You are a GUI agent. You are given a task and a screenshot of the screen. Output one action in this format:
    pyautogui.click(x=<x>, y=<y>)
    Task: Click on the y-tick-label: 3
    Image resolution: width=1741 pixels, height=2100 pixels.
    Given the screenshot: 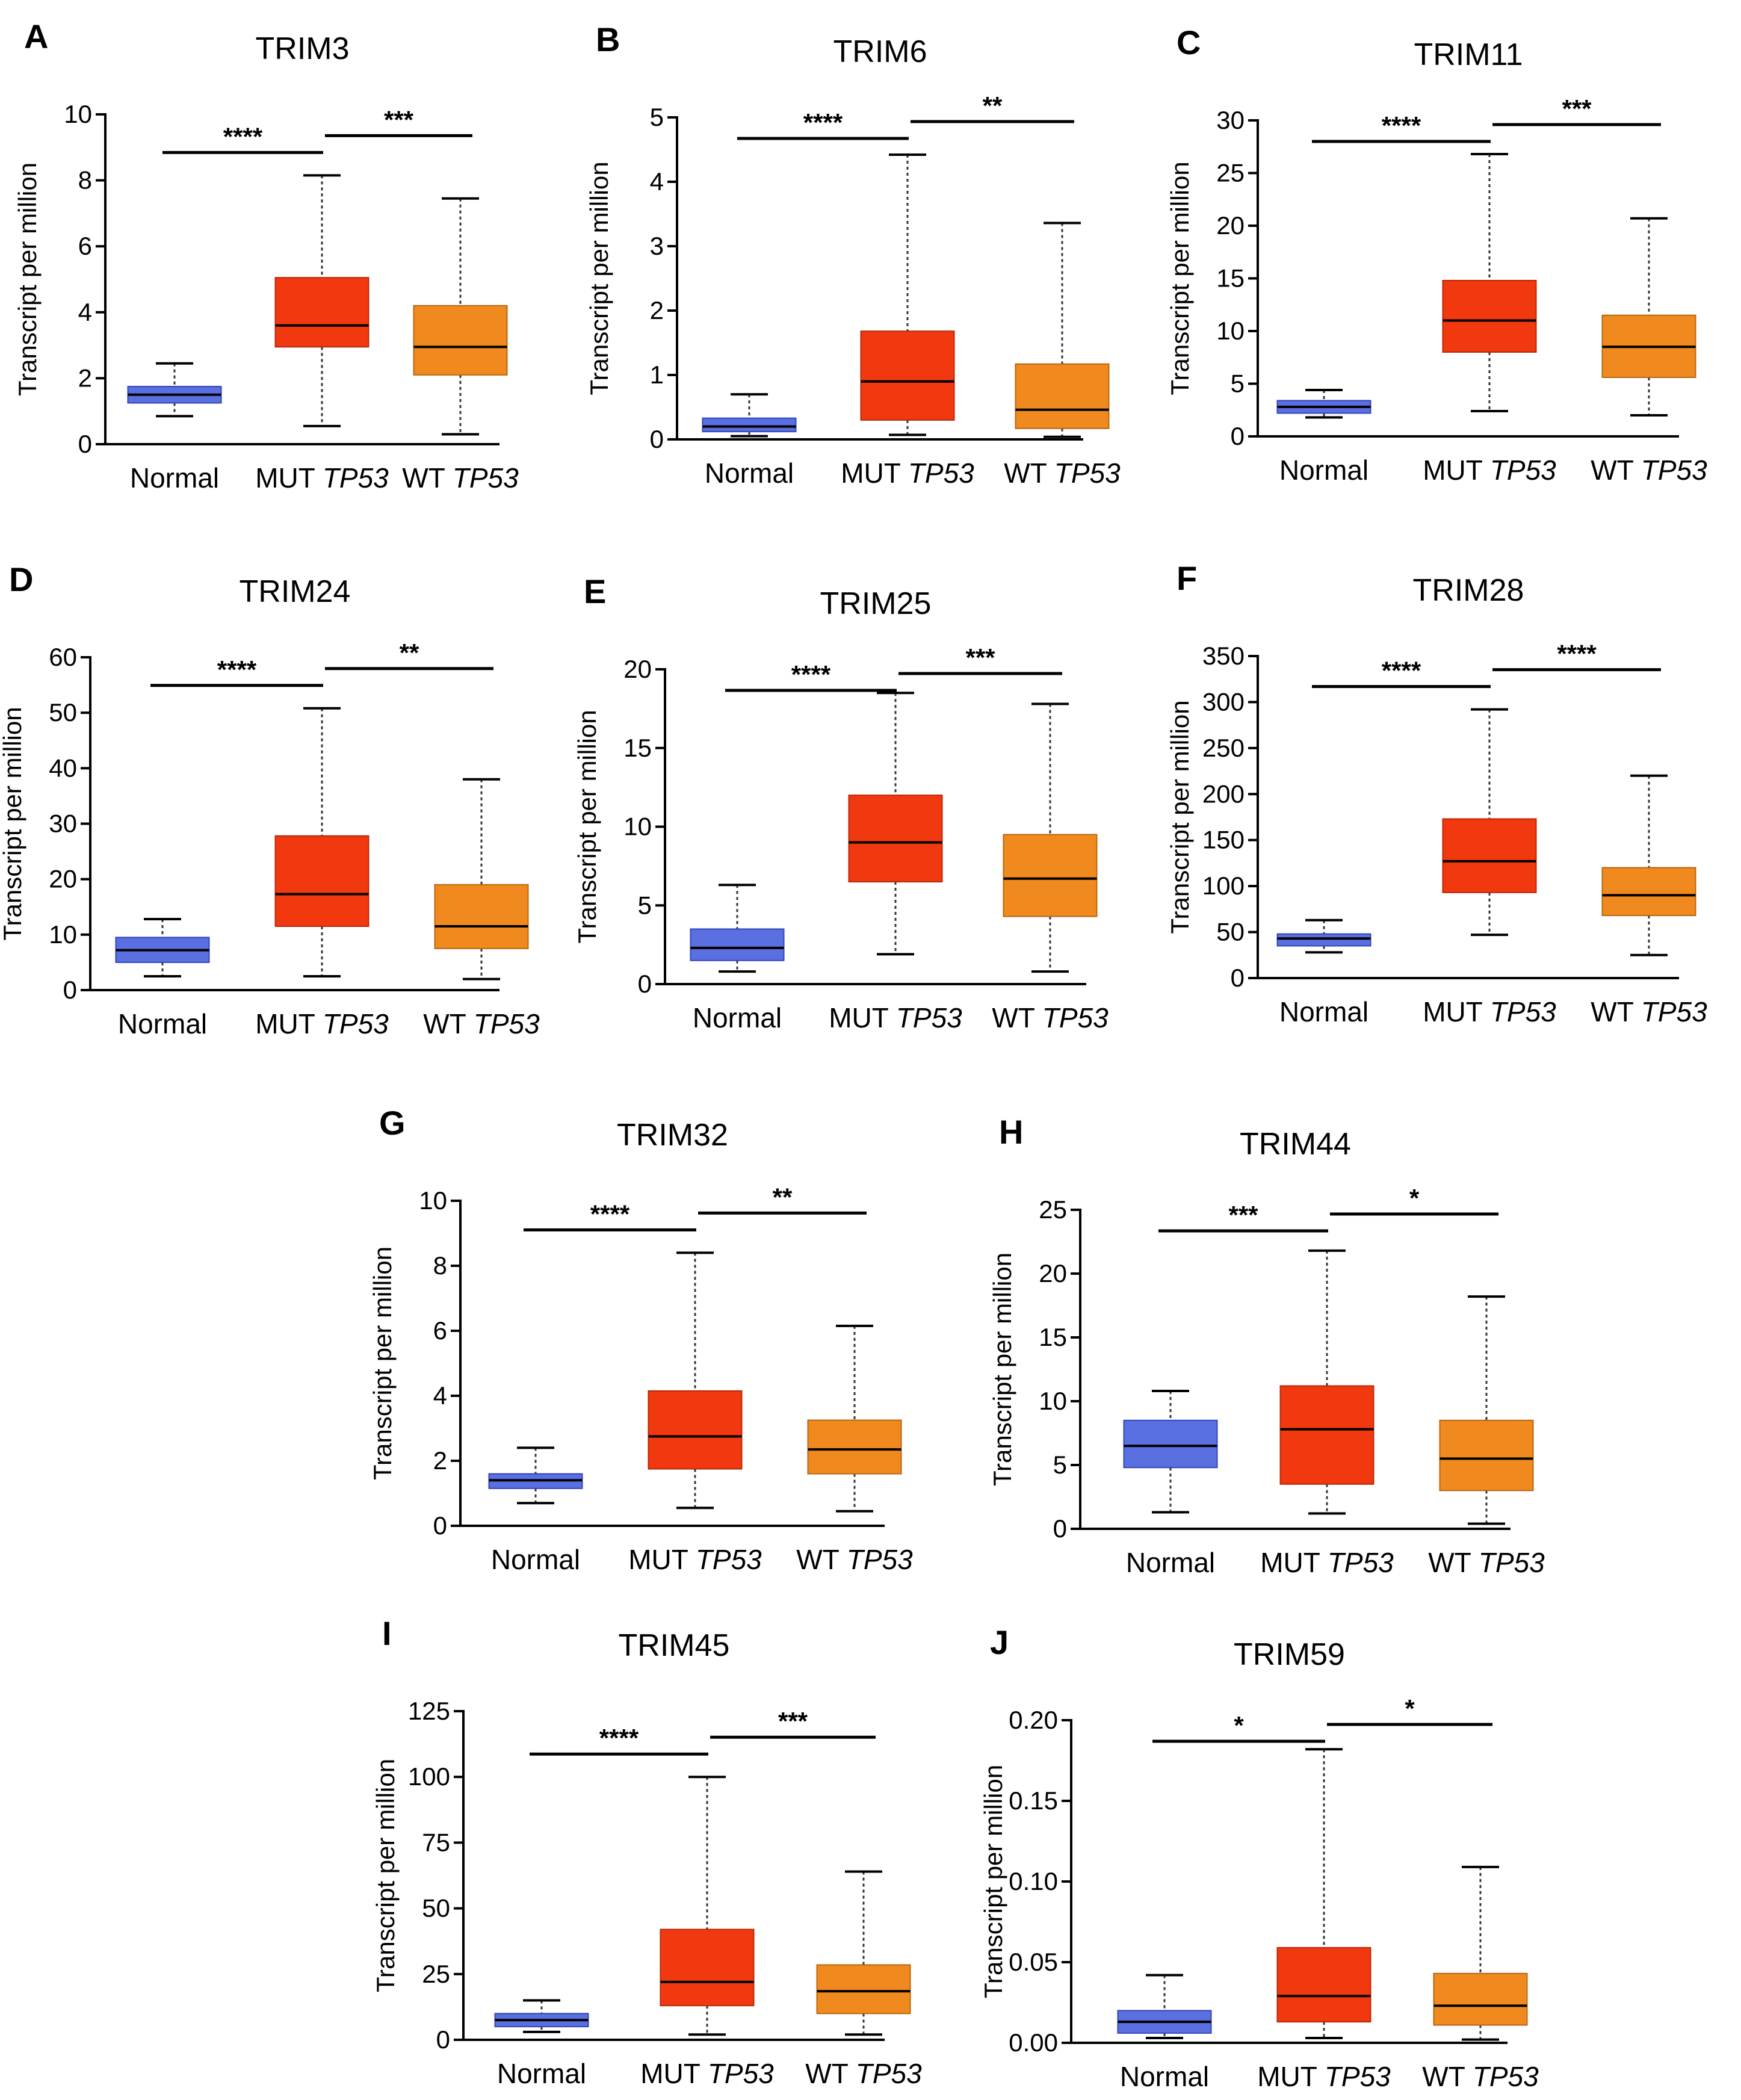 What is the action you would take?
    pyautogui.click(x=657, y=246)
    